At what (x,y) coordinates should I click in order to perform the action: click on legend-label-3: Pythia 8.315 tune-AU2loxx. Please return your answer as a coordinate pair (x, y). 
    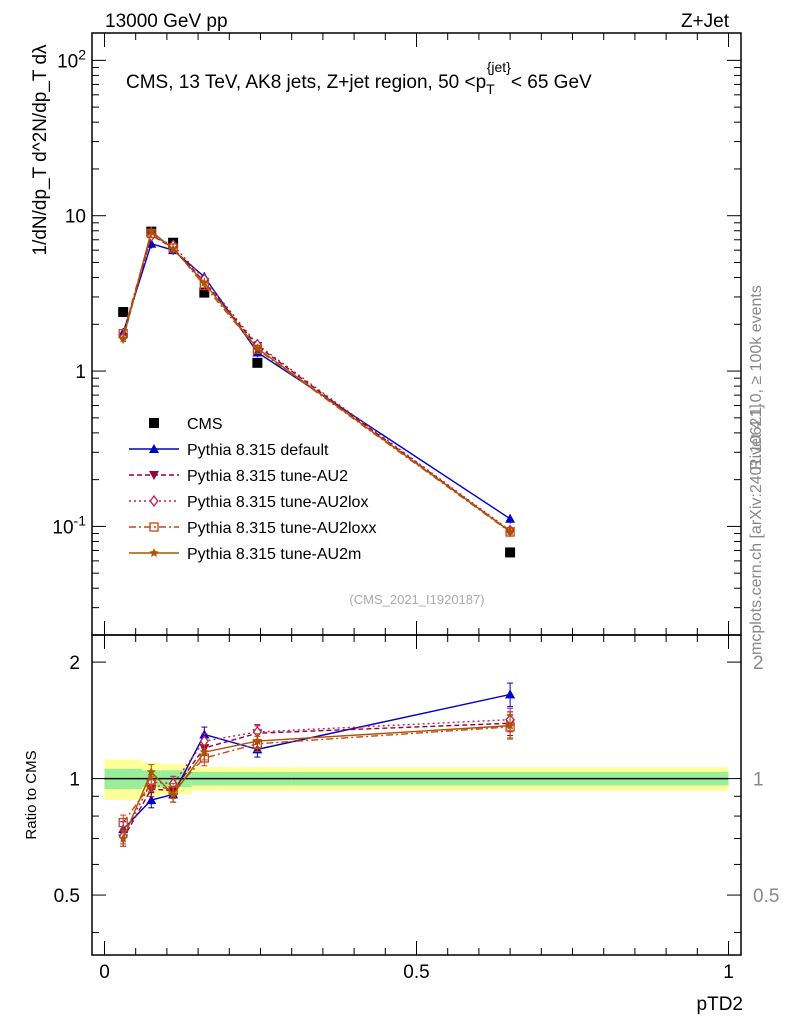
    Looking at the image, I should click on (281, 528).